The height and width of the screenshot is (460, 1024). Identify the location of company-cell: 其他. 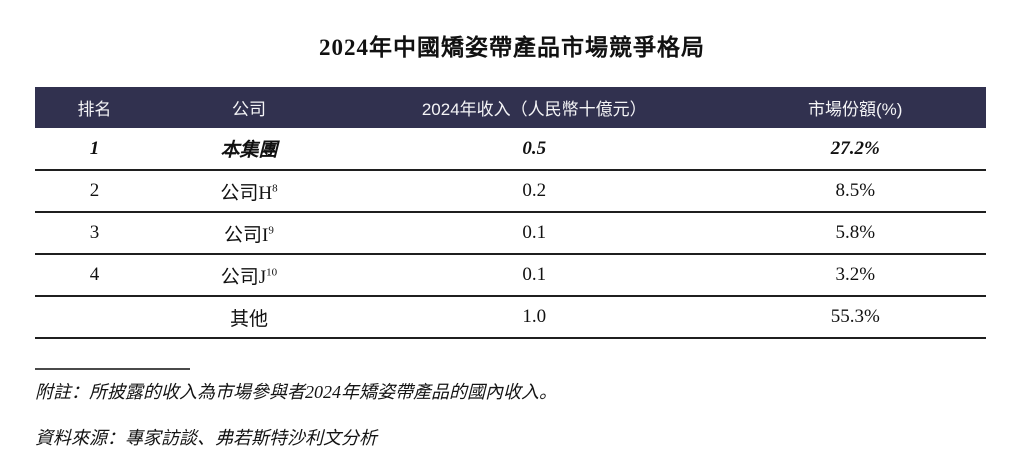
(249, 317).